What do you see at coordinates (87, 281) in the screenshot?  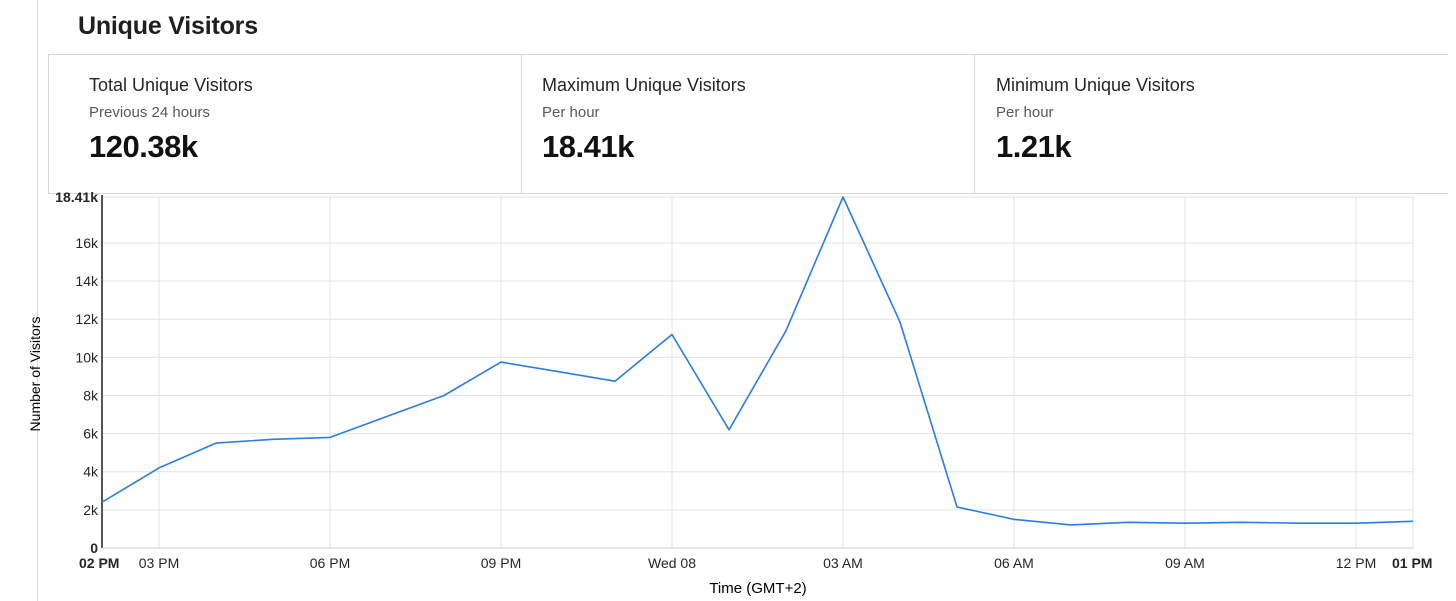 I see `y-tick-label: 14k` at bounding box center [87, 281].